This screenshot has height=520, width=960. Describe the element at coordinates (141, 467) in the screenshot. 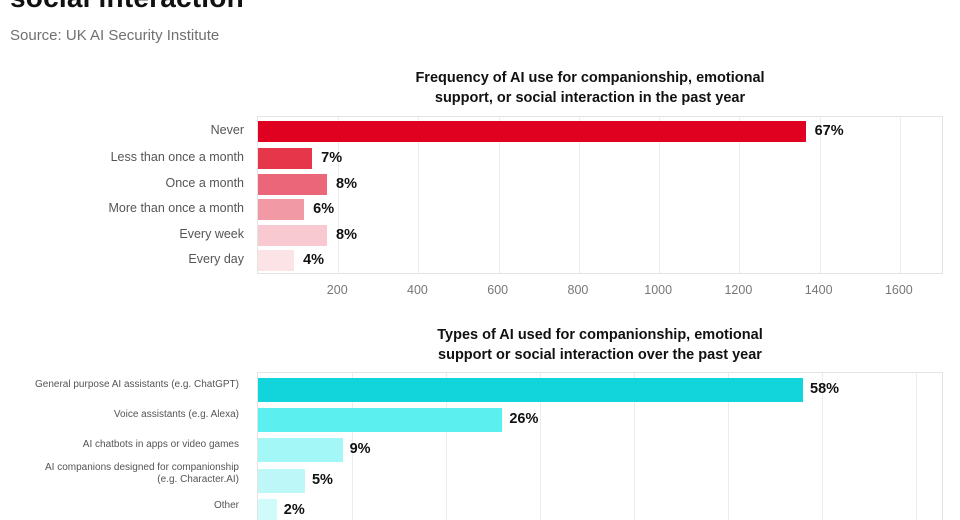

I see `category-label-line: AI companions designed for companionship` at that location.